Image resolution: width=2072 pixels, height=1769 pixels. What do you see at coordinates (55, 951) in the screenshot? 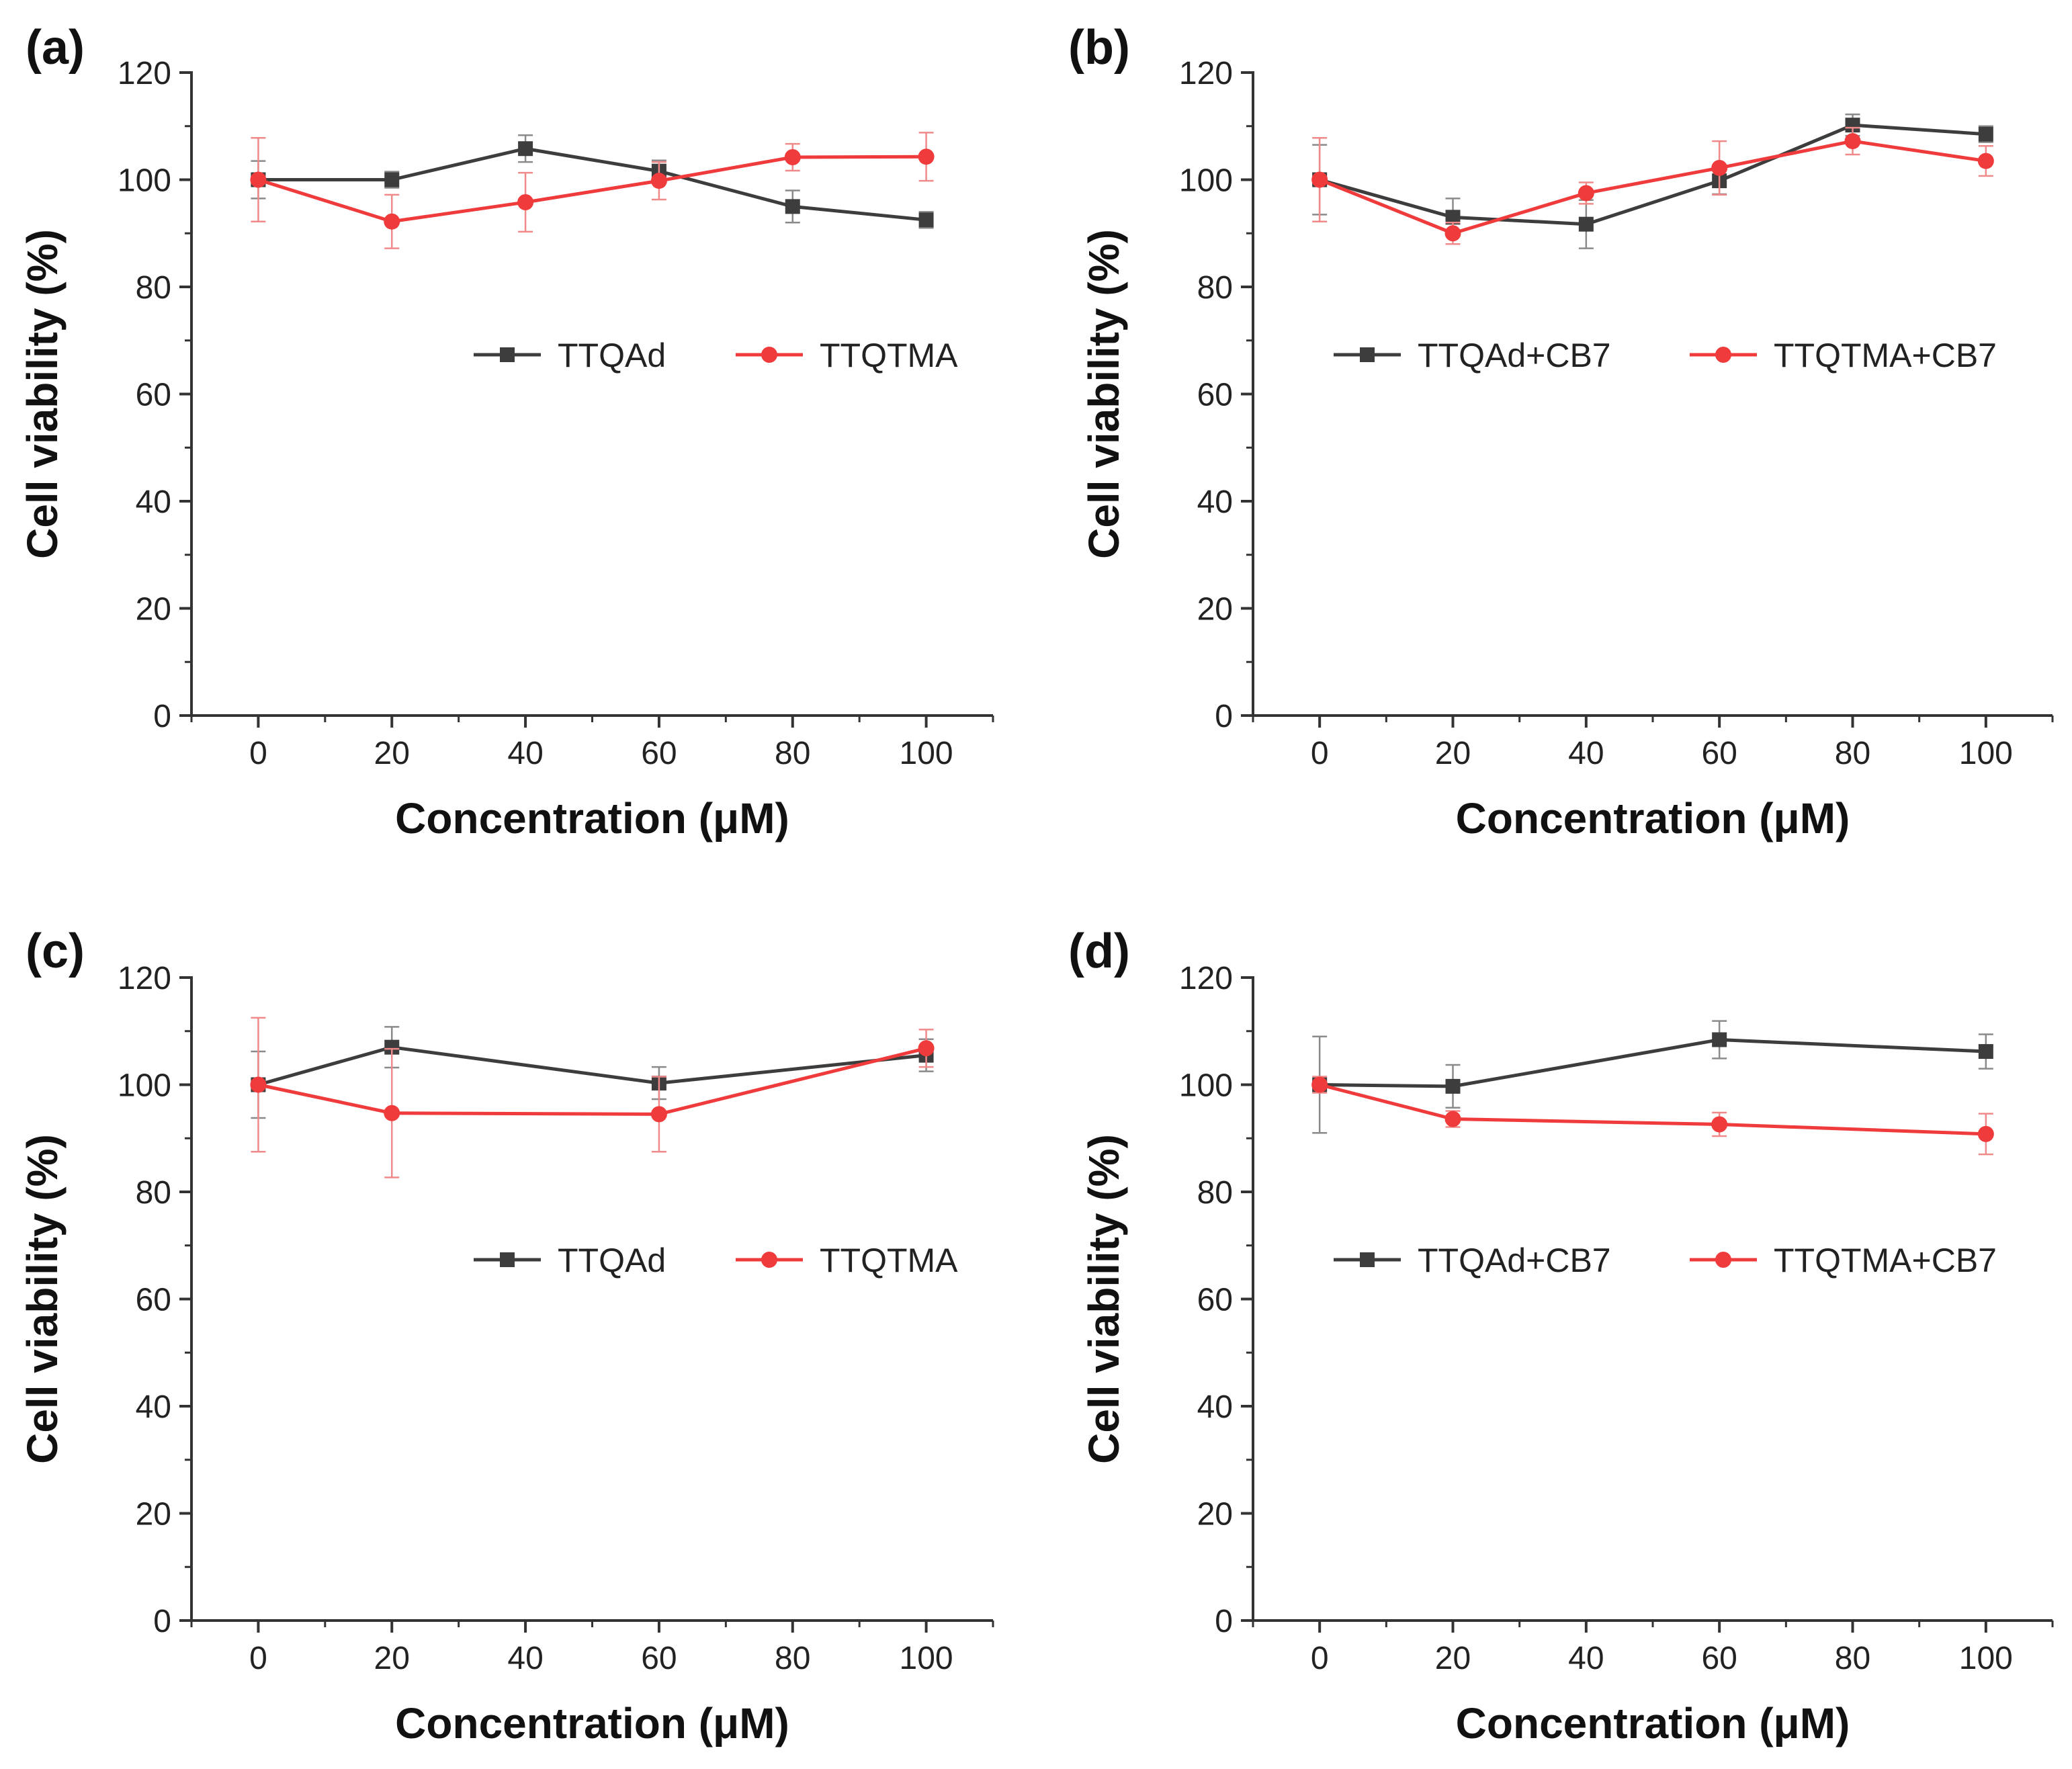
I see `panel-label: (c)` at bounding box center [55, 951].